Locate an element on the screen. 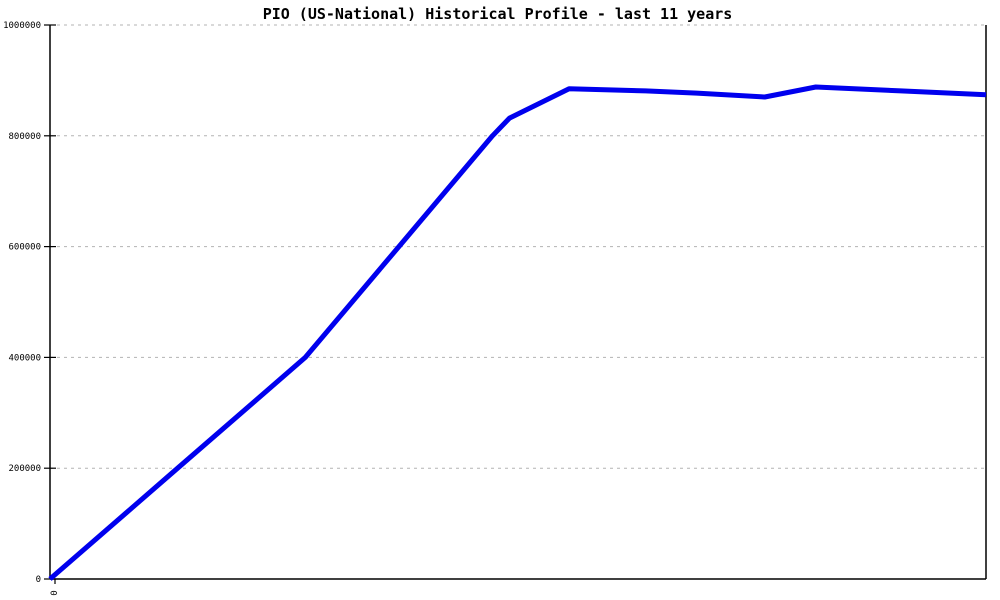 This screenshot has width=1000, height=600. y-tick-label: 800000 is located at coordinates (24, 137).